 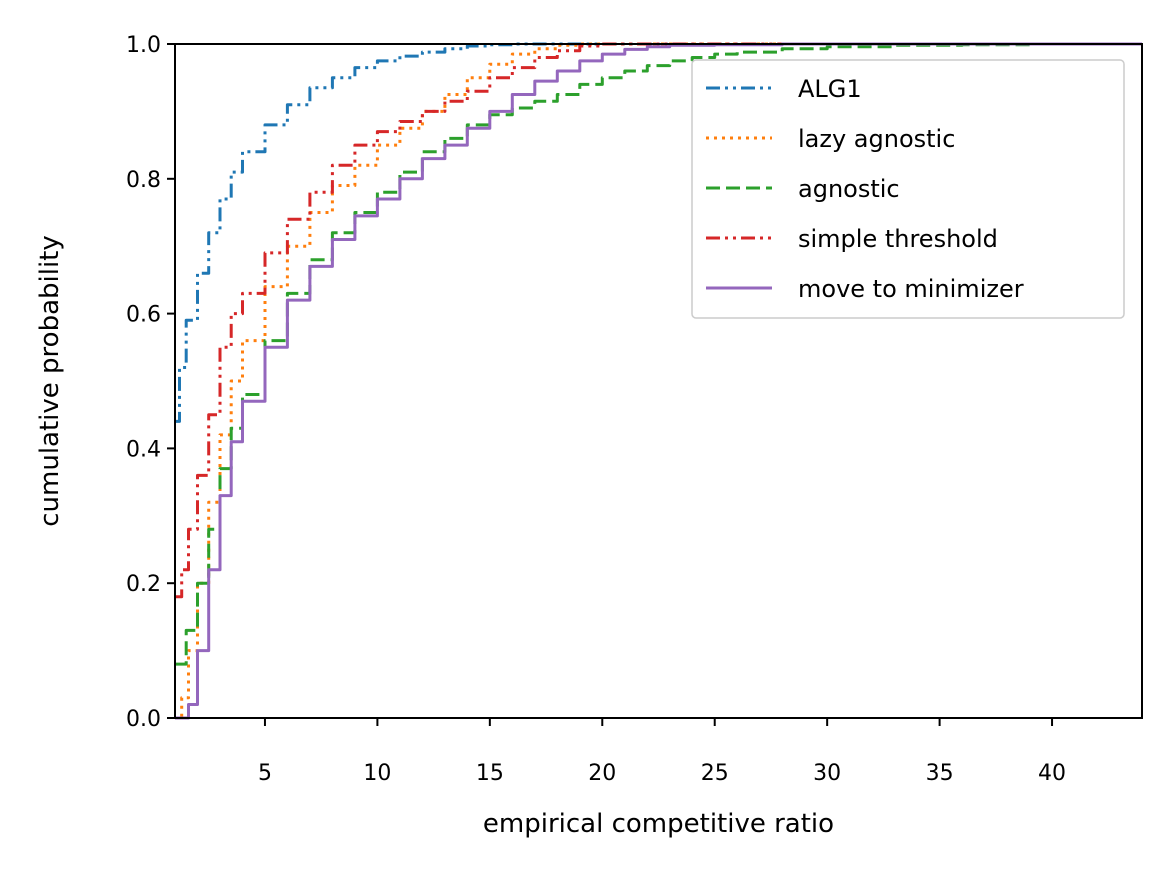 I want to click on y-tick-label: 0.0, so click(x=143, y=719).